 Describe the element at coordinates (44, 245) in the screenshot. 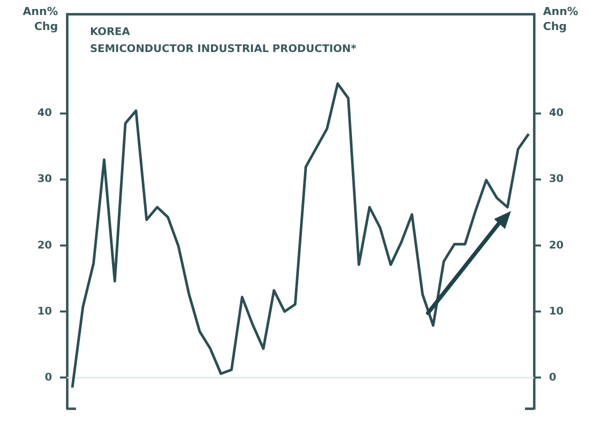

I see `y-tick-label: 20` at that location.